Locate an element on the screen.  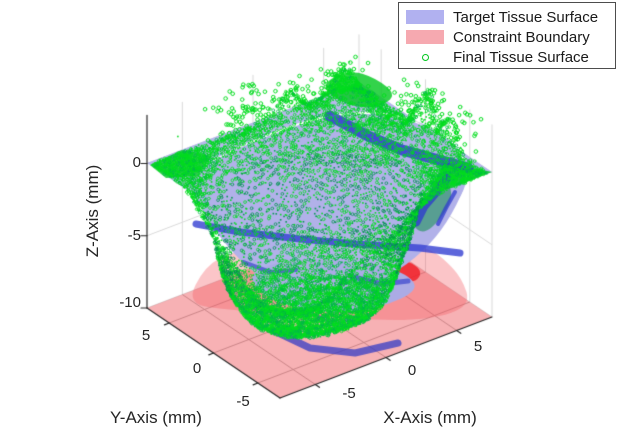
legend-label: Final Tissue Surface is located at coordinates (521, 57).